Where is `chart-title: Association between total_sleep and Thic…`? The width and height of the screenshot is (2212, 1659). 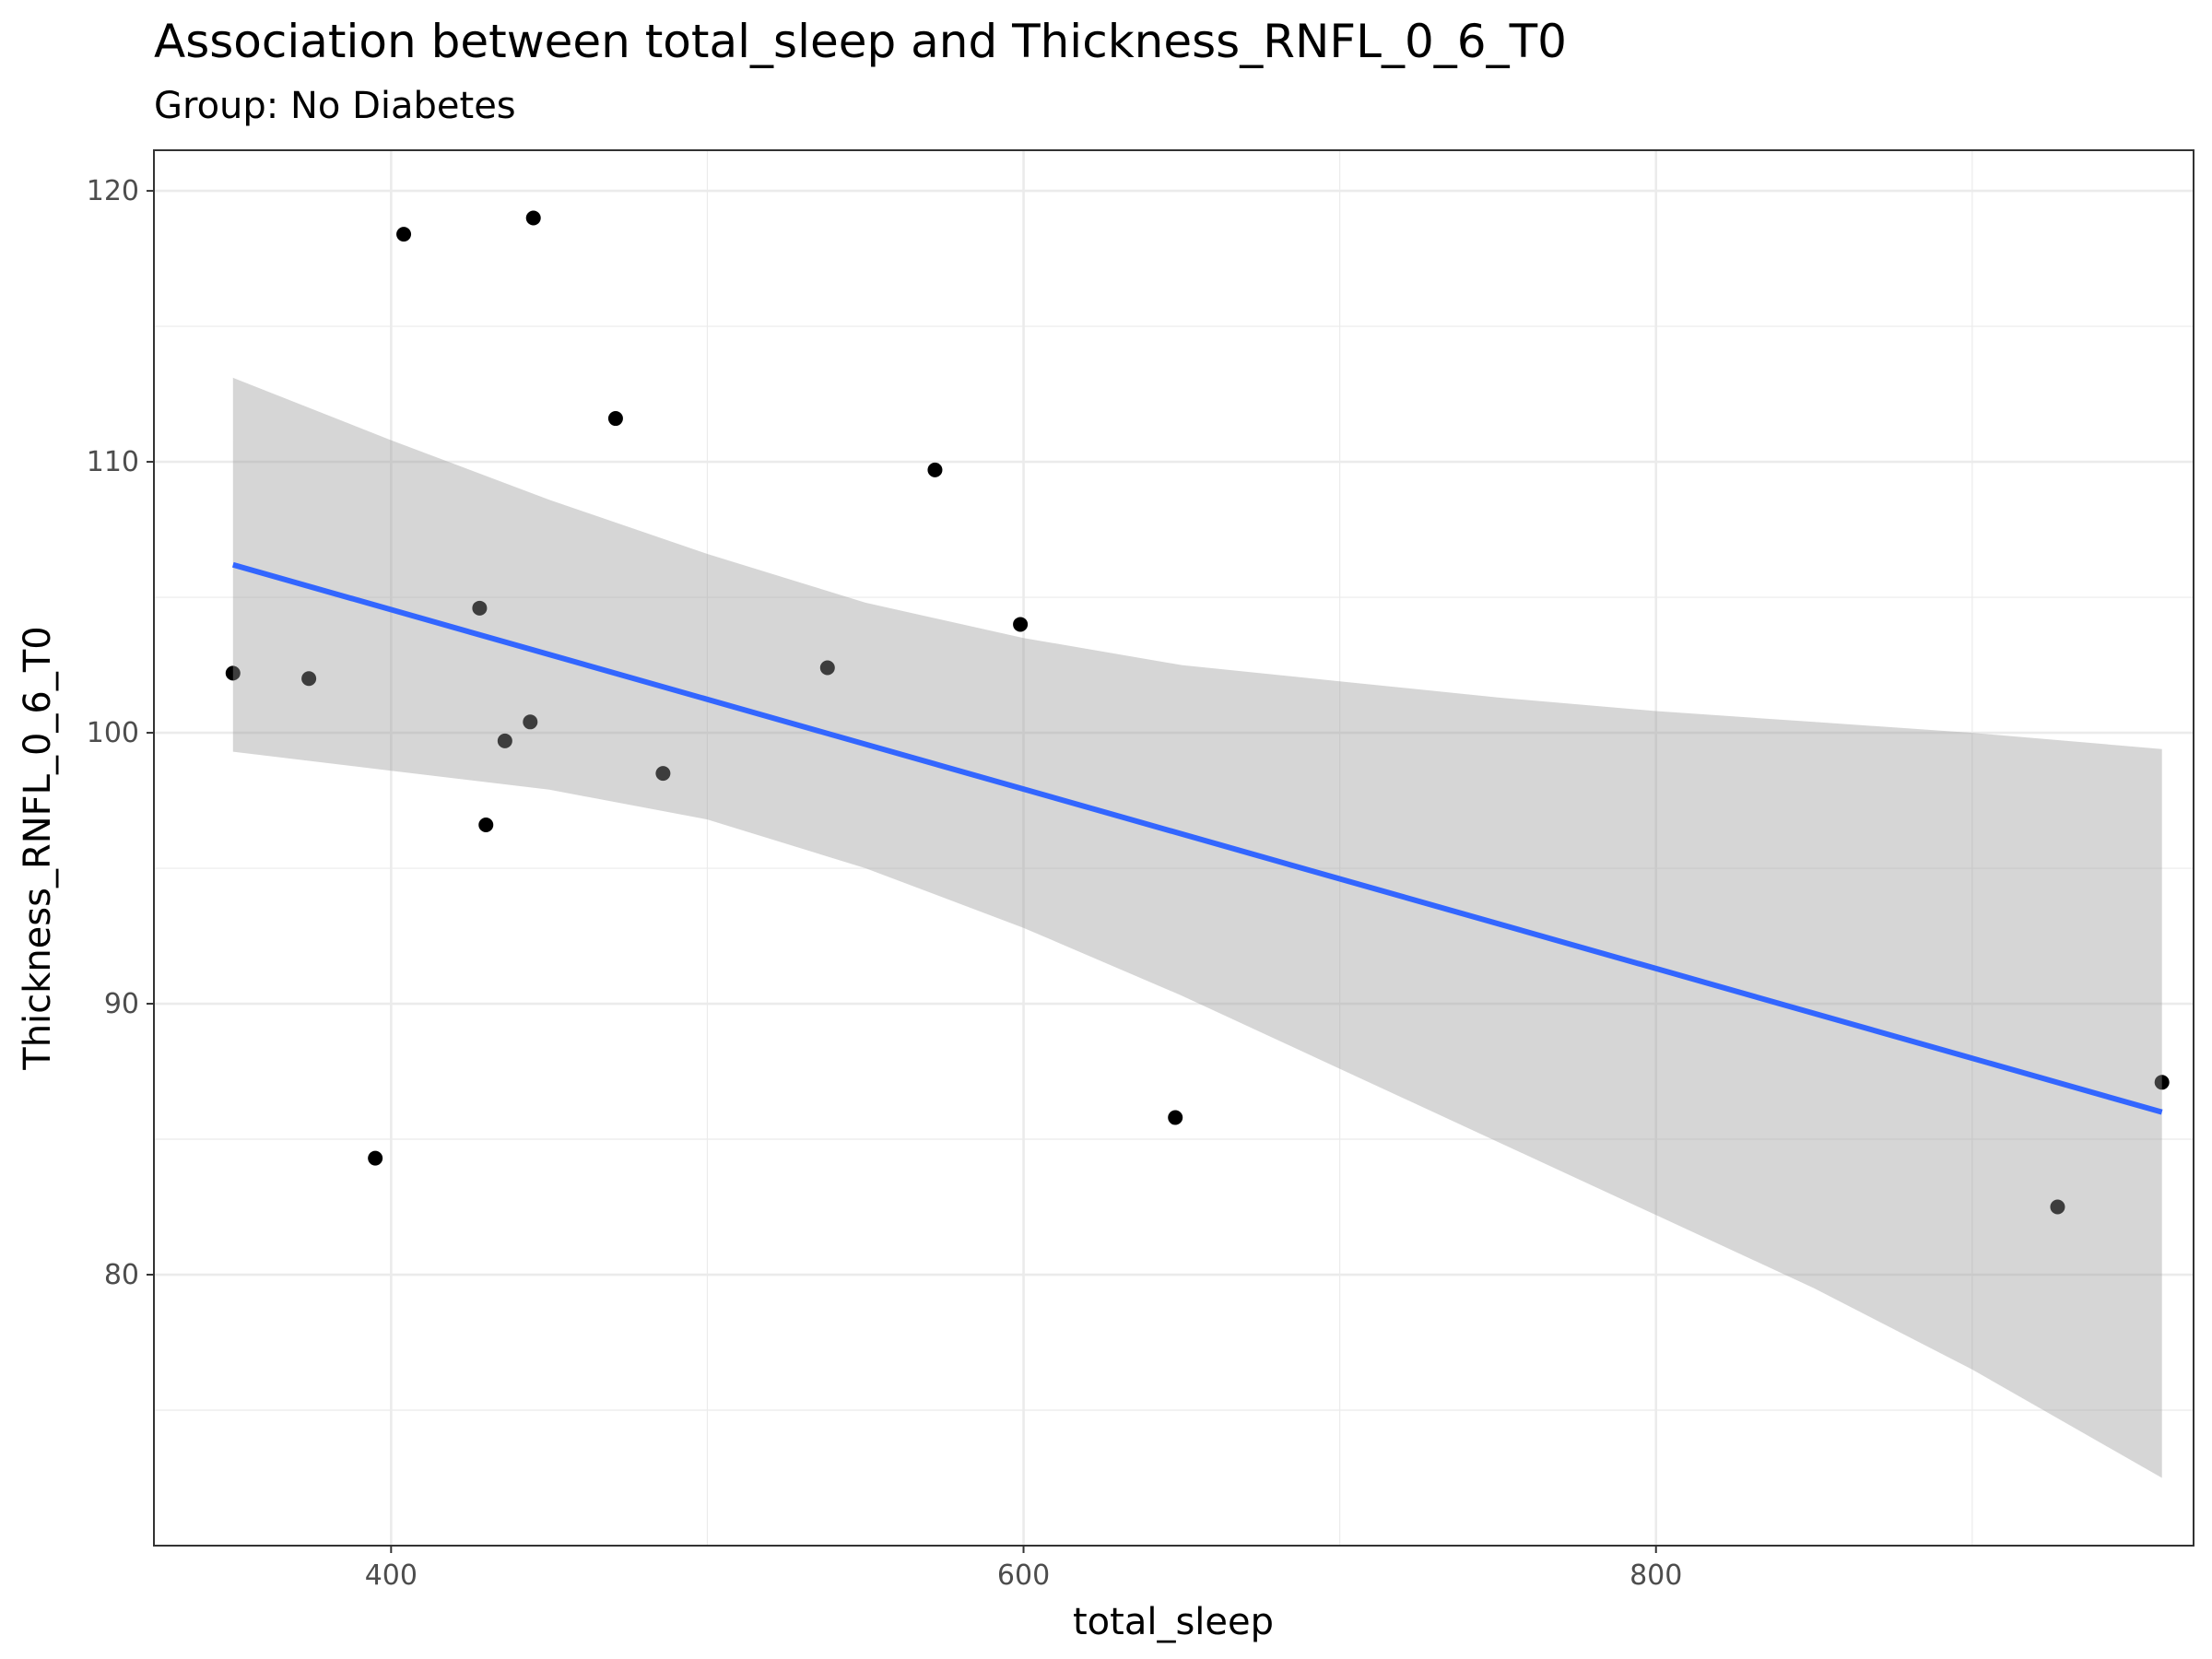
chart-title: Association between total_sleep and Thic… is located at coordinates (860, 41).